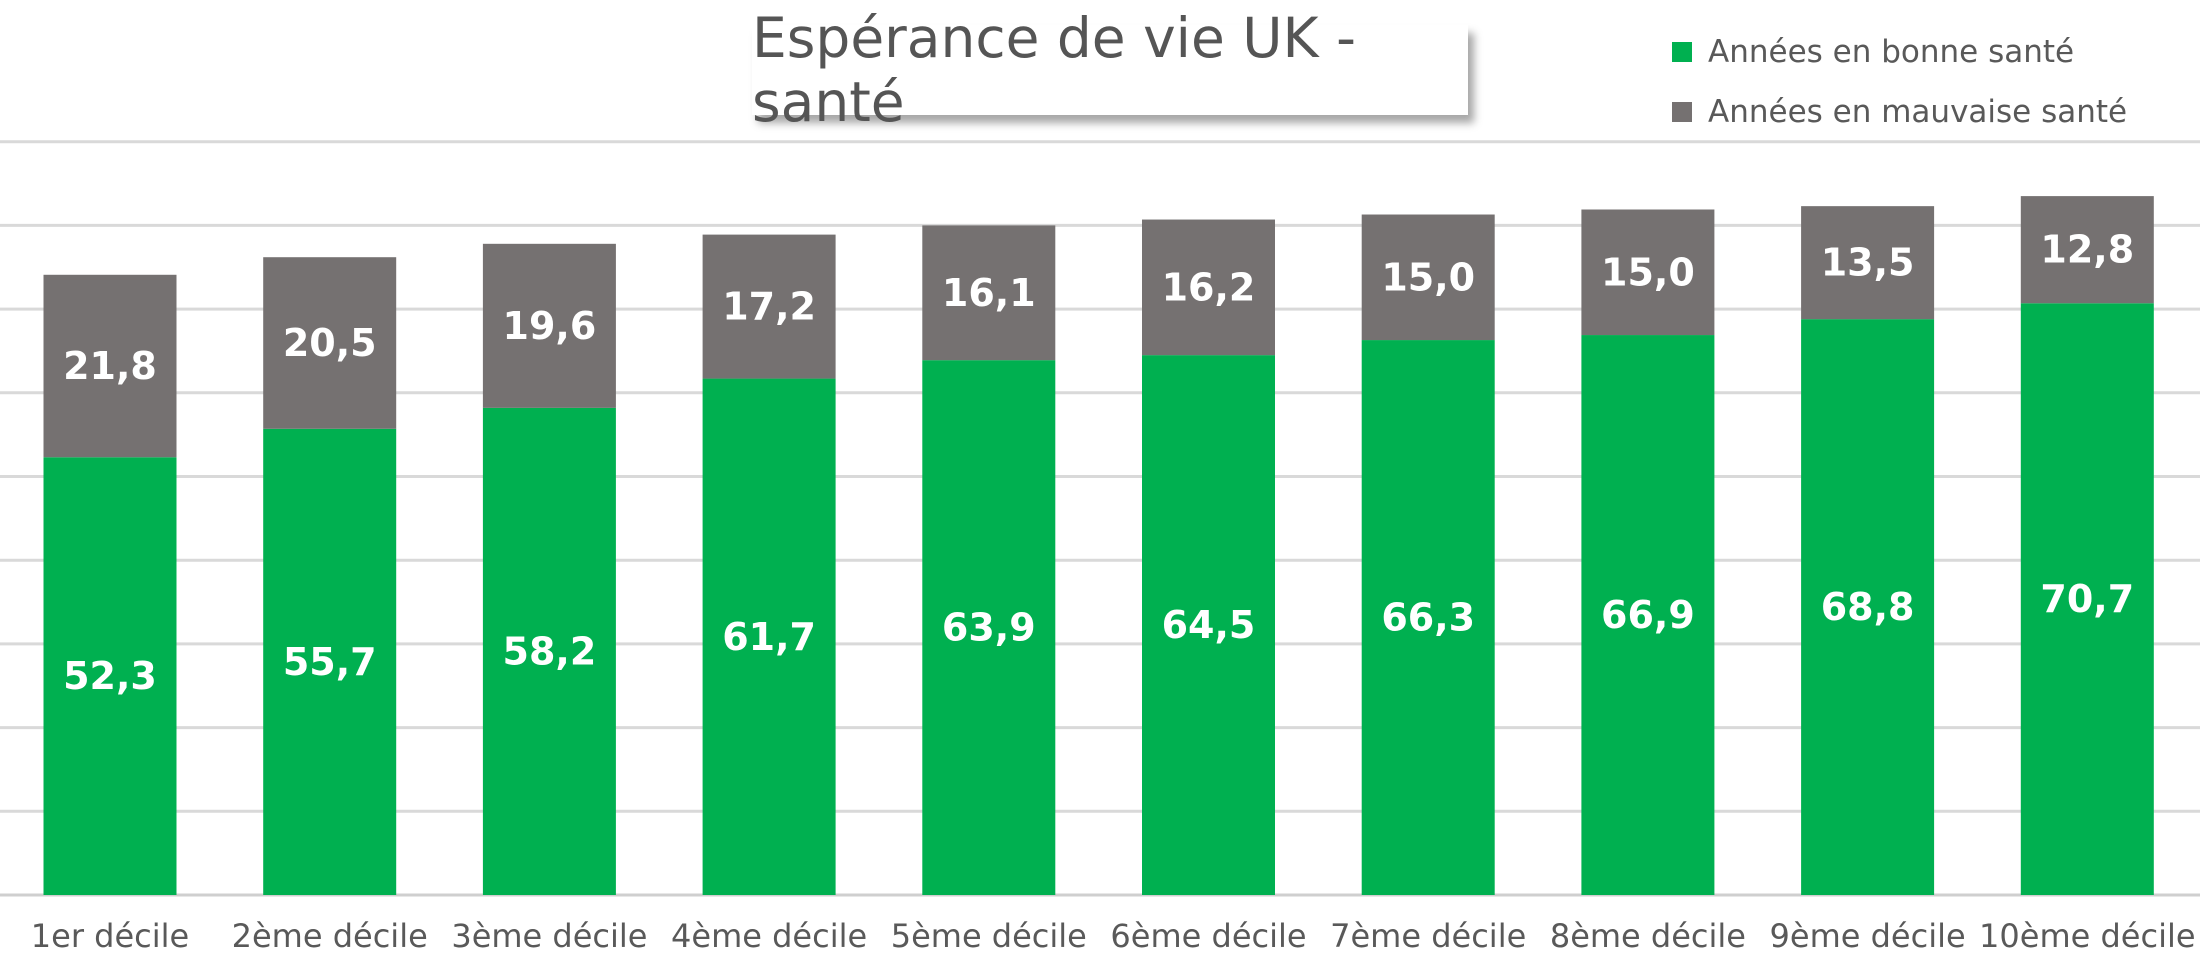 The height and width of the screenshot is (971, 2200). I want to click on data-label-good-health: 55,7, so click(330, 662).